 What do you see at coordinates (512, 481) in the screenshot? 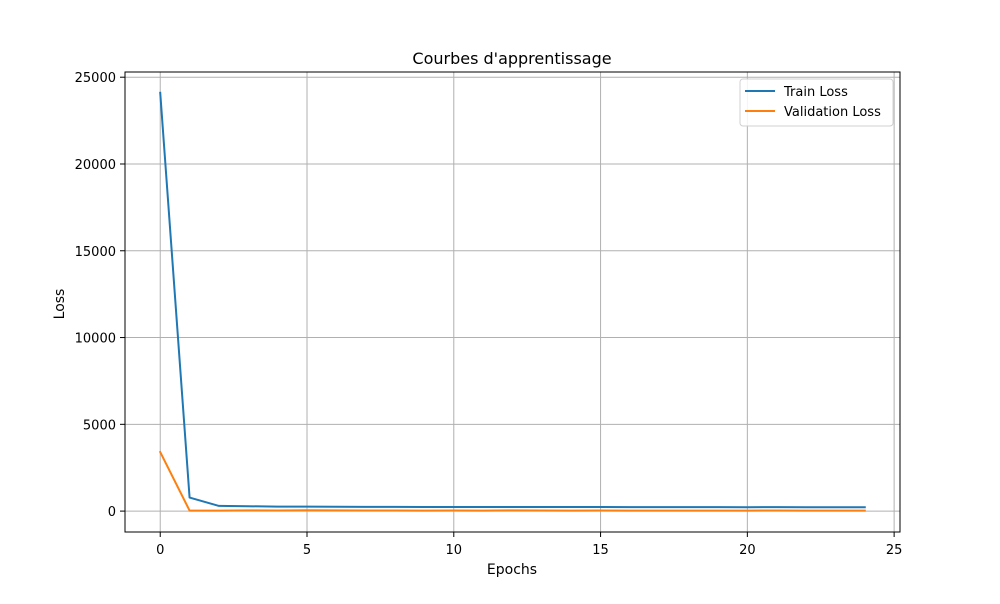
I see `series-line-validation-loss` at bounding box center [512, 481].